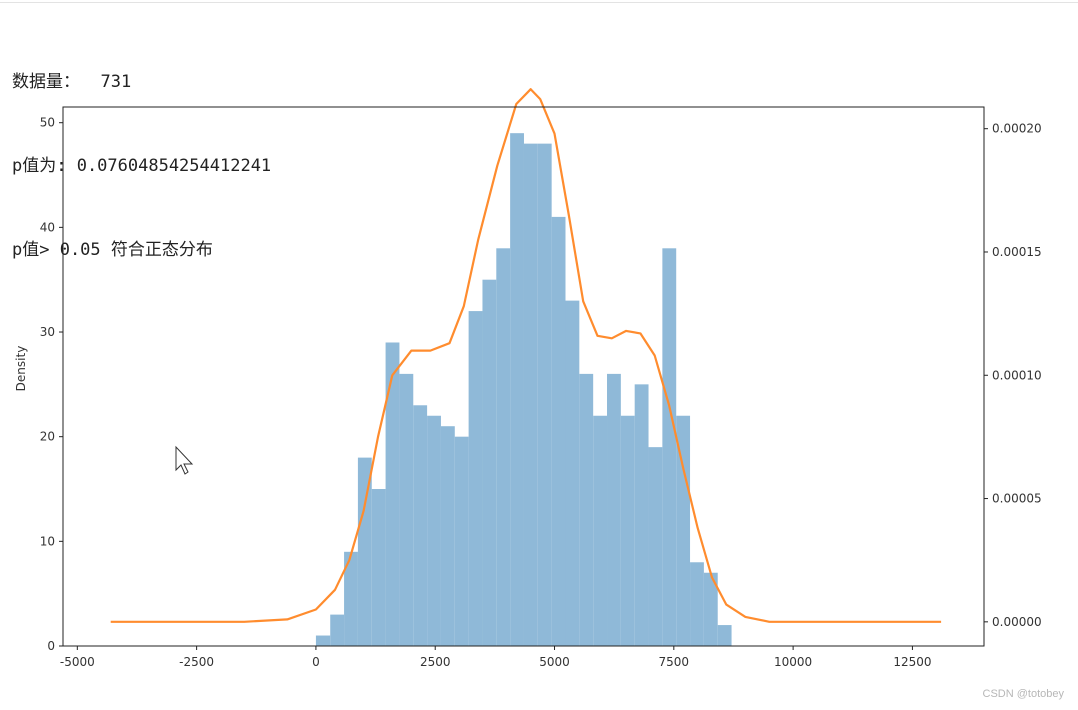  What do you see at coordinates (1017, 622) in the screenshot?
I see `y2-tick-label: 0.00000` at bounding box center [1017, 622].